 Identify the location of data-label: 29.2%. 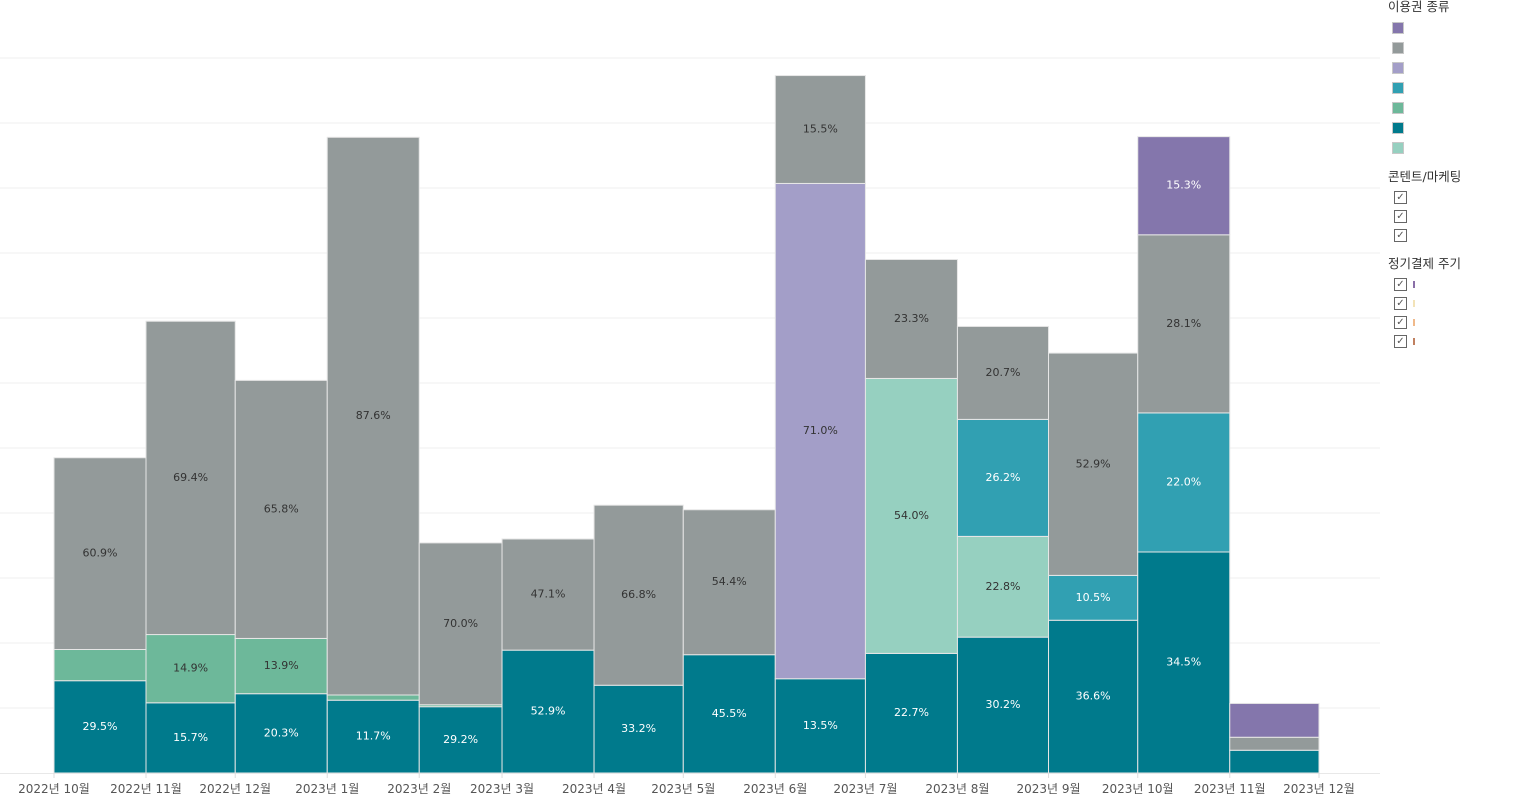
(460, 739).